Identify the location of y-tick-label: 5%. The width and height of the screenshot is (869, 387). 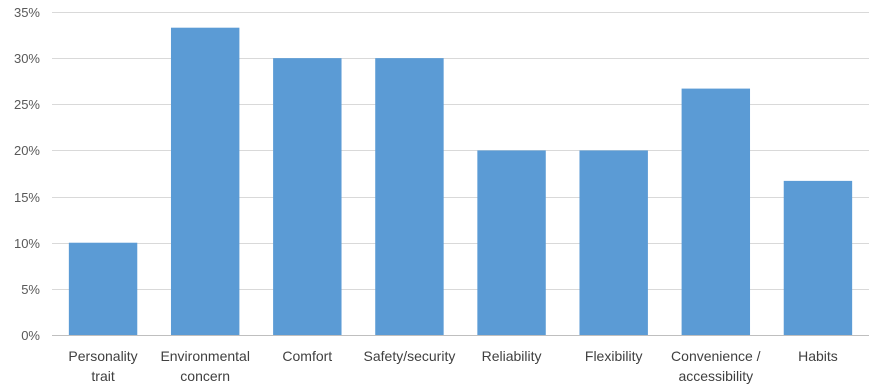
(30, 289).